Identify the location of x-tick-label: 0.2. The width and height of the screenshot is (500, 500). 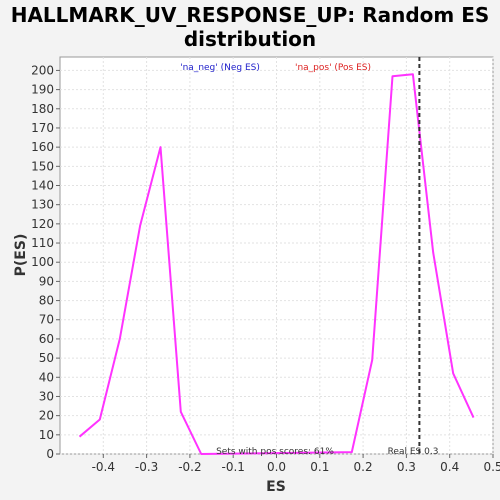
(363, 467).